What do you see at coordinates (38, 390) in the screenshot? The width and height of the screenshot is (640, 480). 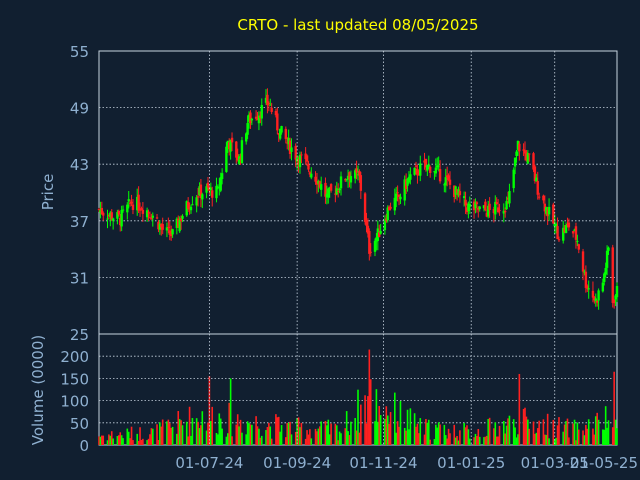 I see `volume-axis-label: Volume (0000)` at bounding box center [38, 390].